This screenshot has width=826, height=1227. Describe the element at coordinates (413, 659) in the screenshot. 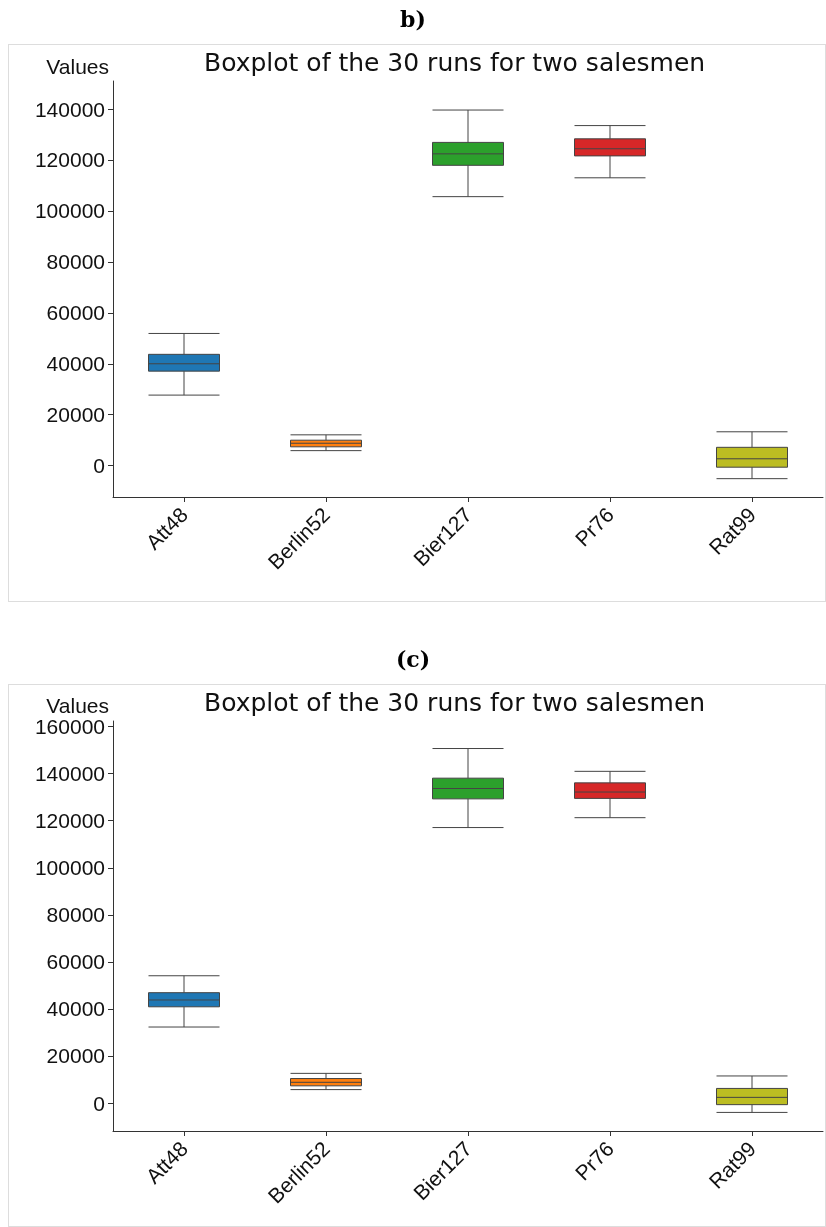

I see `chart-title: (c)` at that location.